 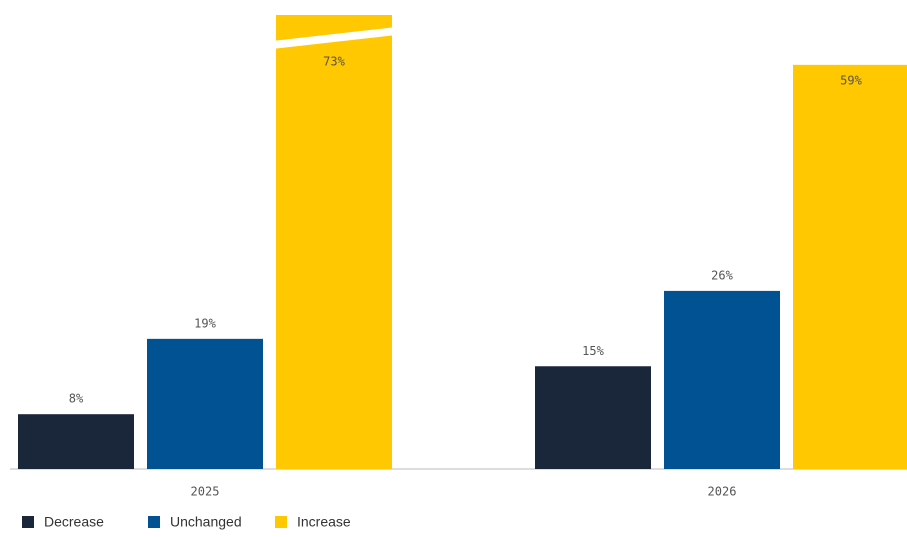 I want to click on legend-label: Increase, so click(x=324, y=522).